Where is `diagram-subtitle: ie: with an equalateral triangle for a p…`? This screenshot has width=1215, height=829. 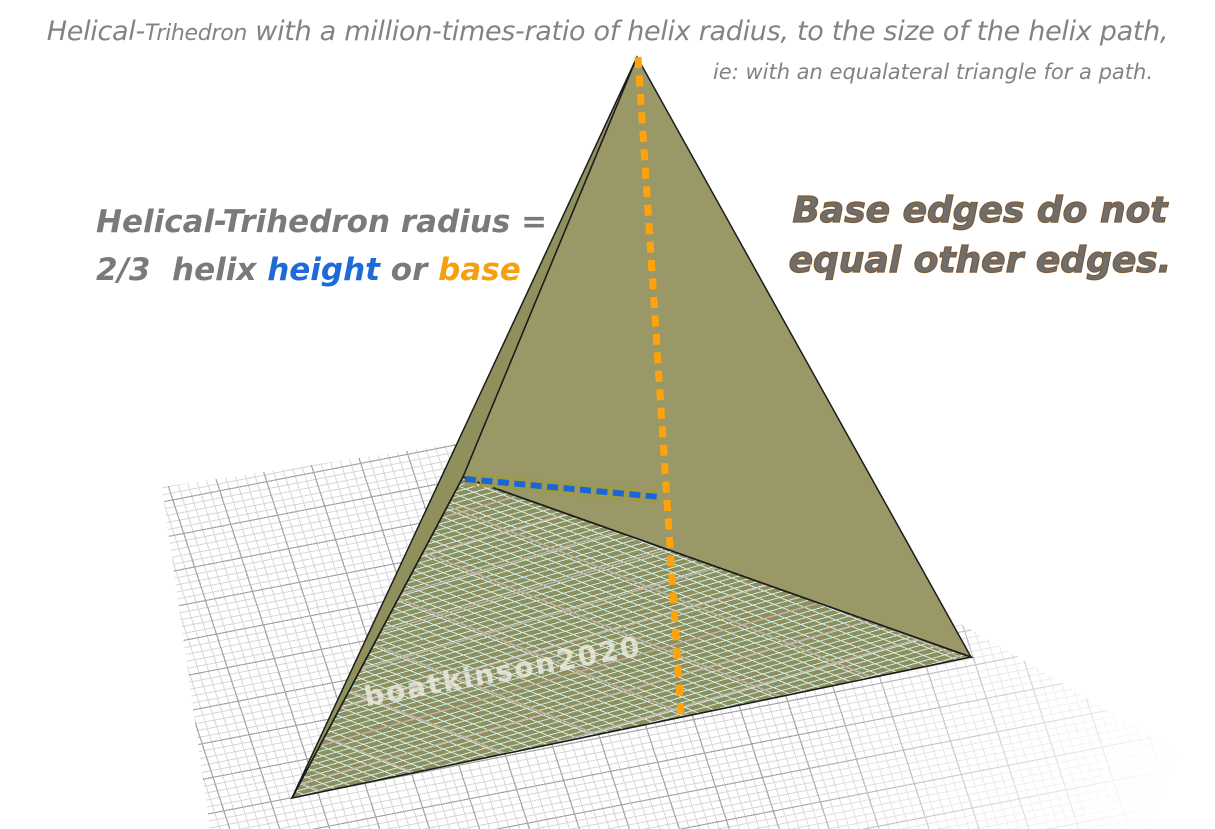
diagram-subtitle: ie: with an equalateral triangle for a p… is located at coordinates (932, 72).